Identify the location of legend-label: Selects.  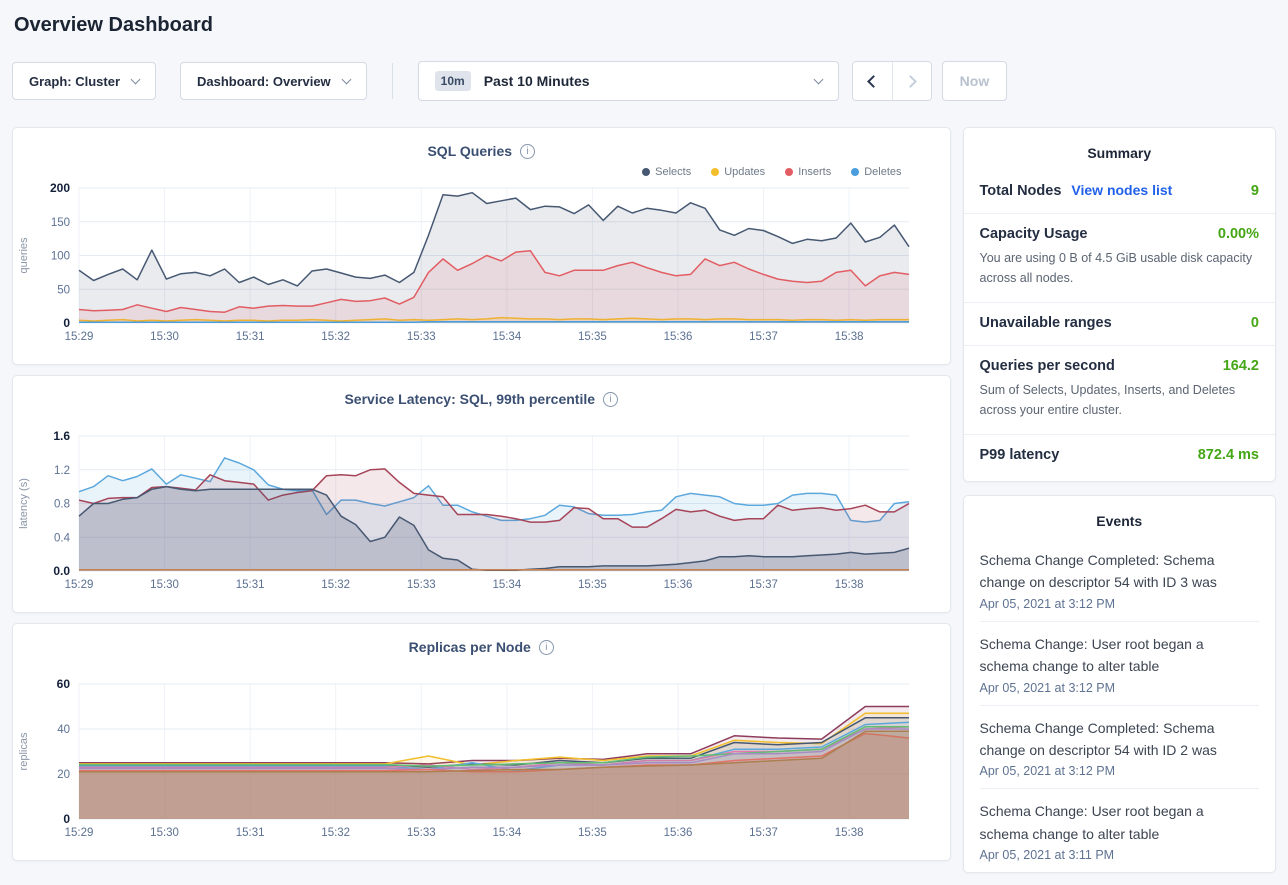
(673, 172).